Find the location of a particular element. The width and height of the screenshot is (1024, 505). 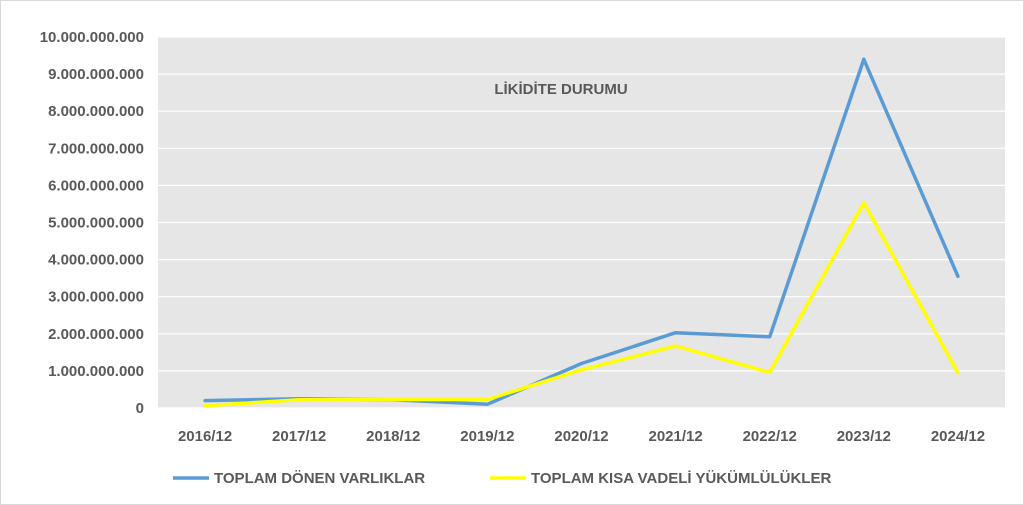

x-tick-label: 2019/12 is located at coordinates (487, 436).